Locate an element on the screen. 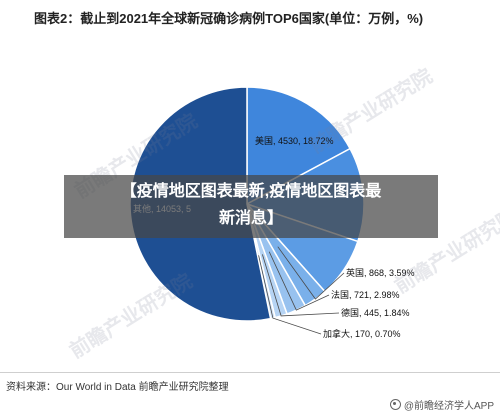 Image resolution: width=500 pixels, height=415 pixels. source-note: 资料来源：Our World in Data 前瞻产业研究院整理 is located at coordinates (117, 387).